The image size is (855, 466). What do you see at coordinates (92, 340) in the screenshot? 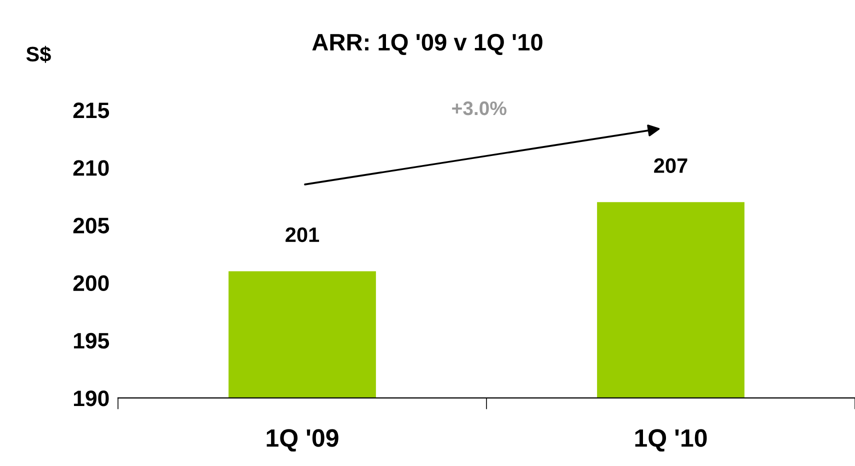
I see `y-tick-label: 195` at bounding box center [92, 340].